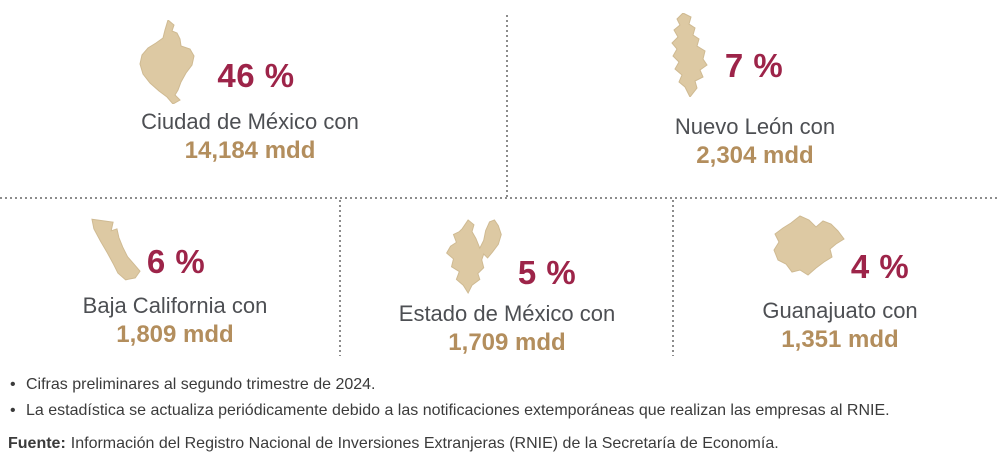 The width and height of the screenshot is (1000, 467). I want to click on map-percent-row: 7 %, so click(725, 55).